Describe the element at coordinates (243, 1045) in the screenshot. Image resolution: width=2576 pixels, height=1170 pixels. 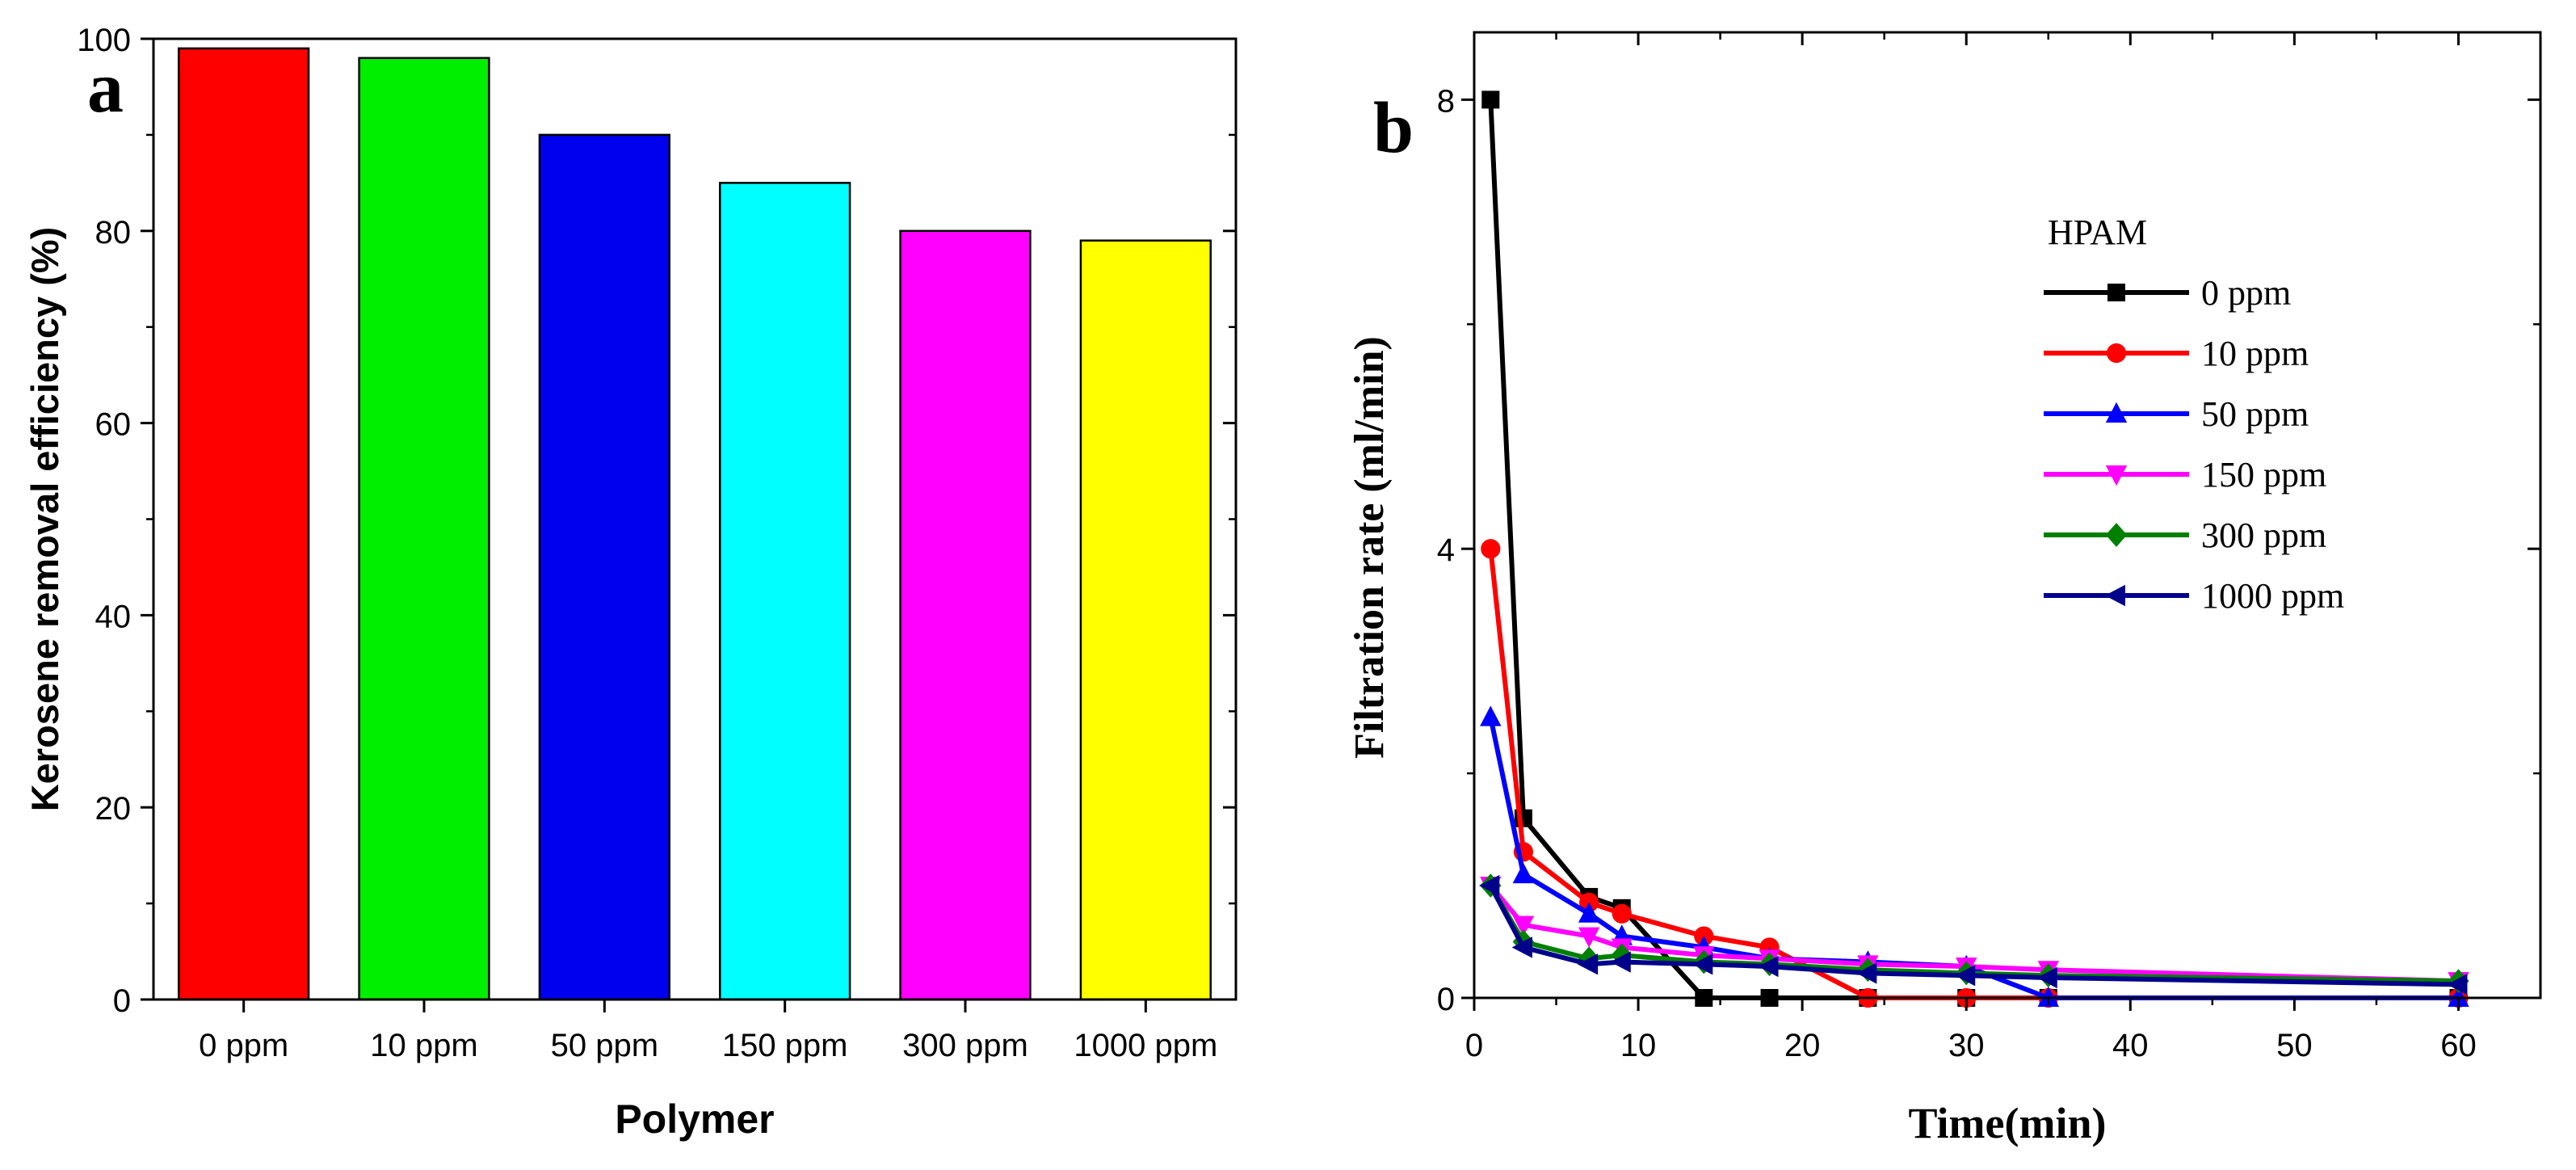
I see `x-tick-label: 0 ppm` at that location.